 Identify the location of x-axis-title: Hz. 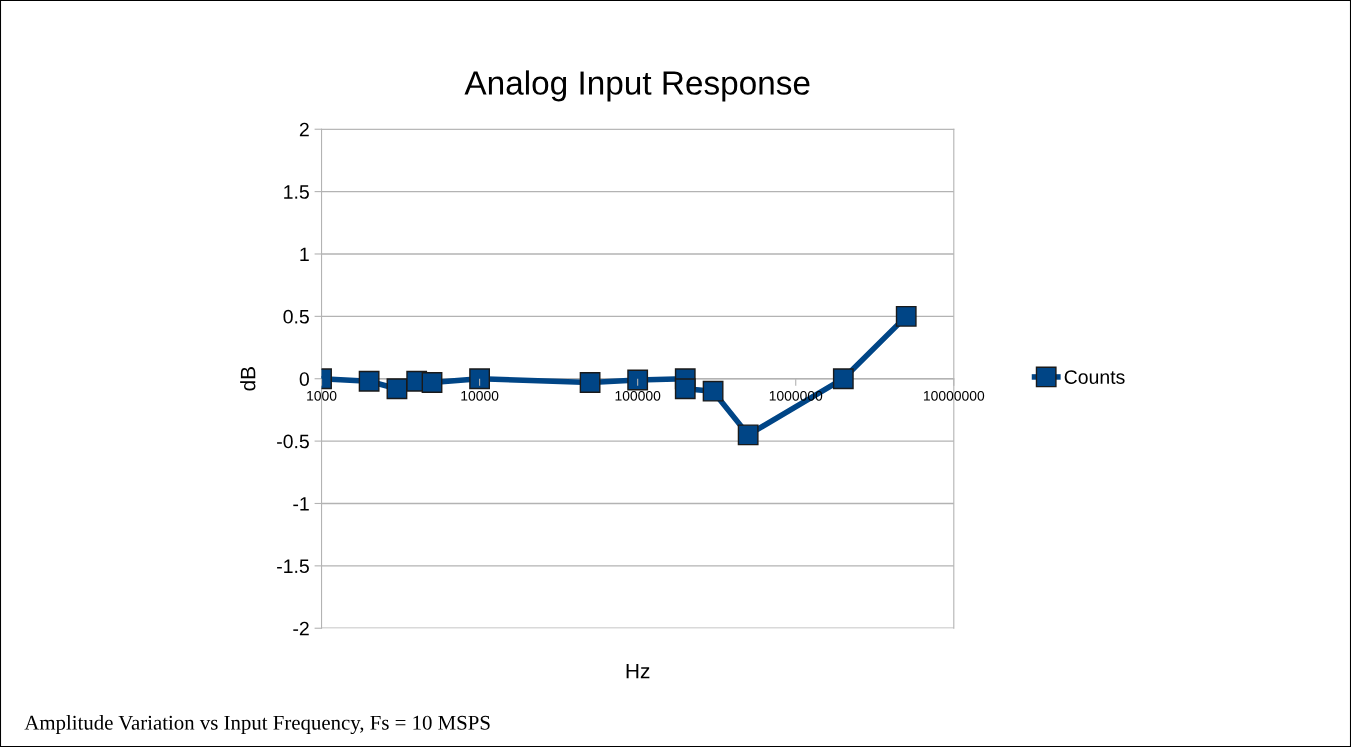
(638, 671).